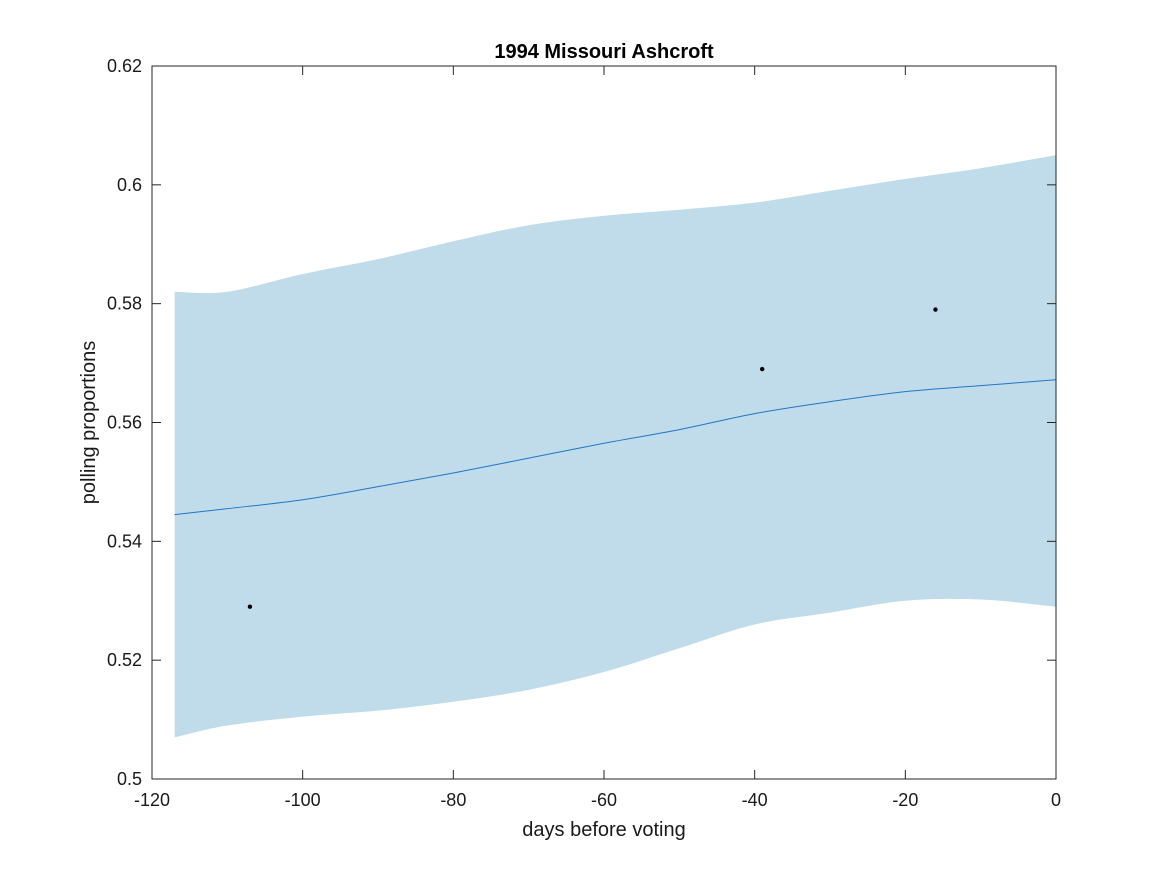 This screenshot has width=1167, height=875. I want to click on y-tick-label: 0.62, so click(124, 66).